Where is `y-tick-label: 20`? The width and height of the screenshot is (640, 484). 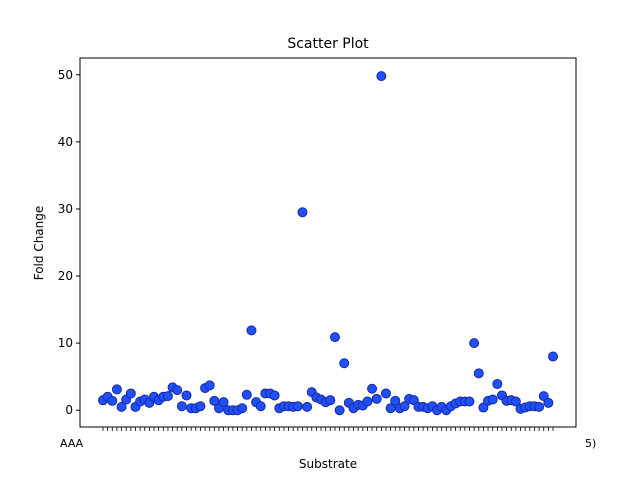 y-tick-label: 20 is located at coordinates (65, 276).